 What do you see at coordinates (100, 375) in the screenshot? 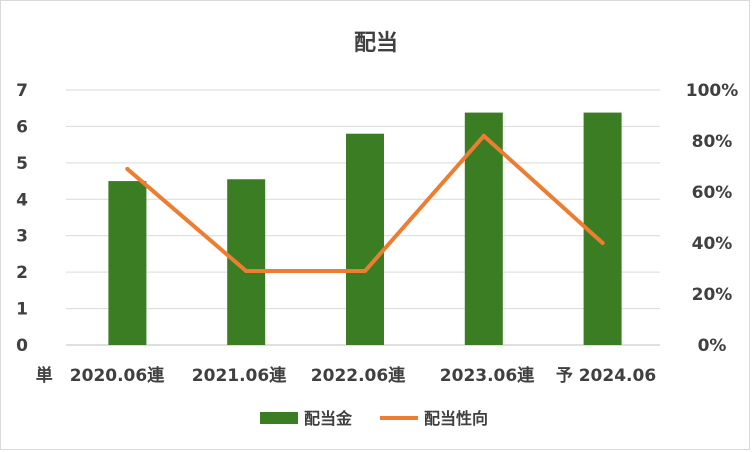
I see `x-tick-label: 単 2020.06連` at bounding box center [100, 375].